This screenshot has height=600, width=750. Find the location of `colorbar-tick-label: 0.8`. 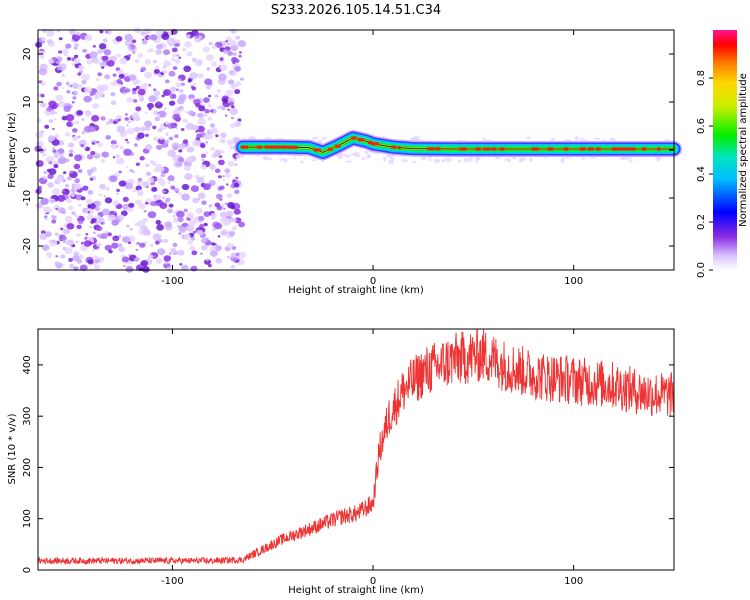

colorbar-tick-label: 0.8 is located at coordinates (701, 78).